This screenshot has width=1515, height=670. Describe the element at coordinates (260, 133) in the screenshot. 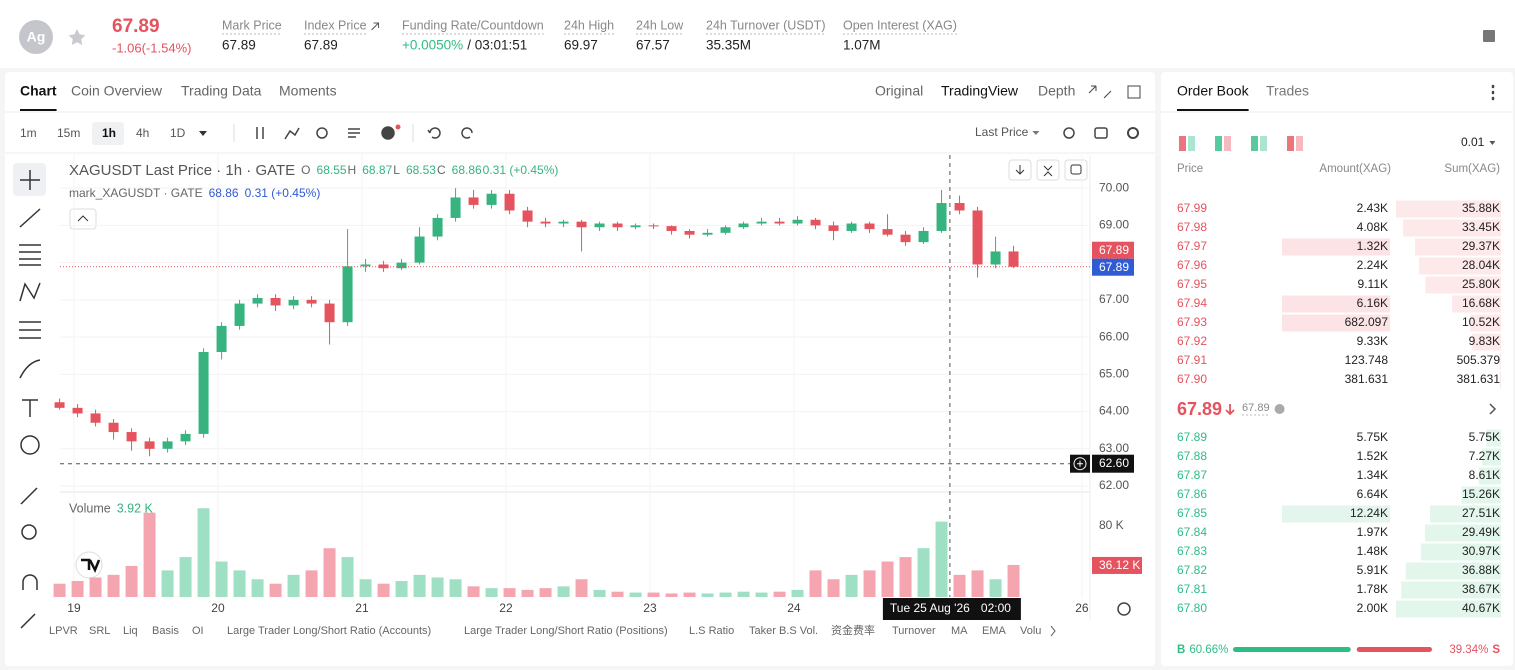

I see `candle-type-icon` at that location.